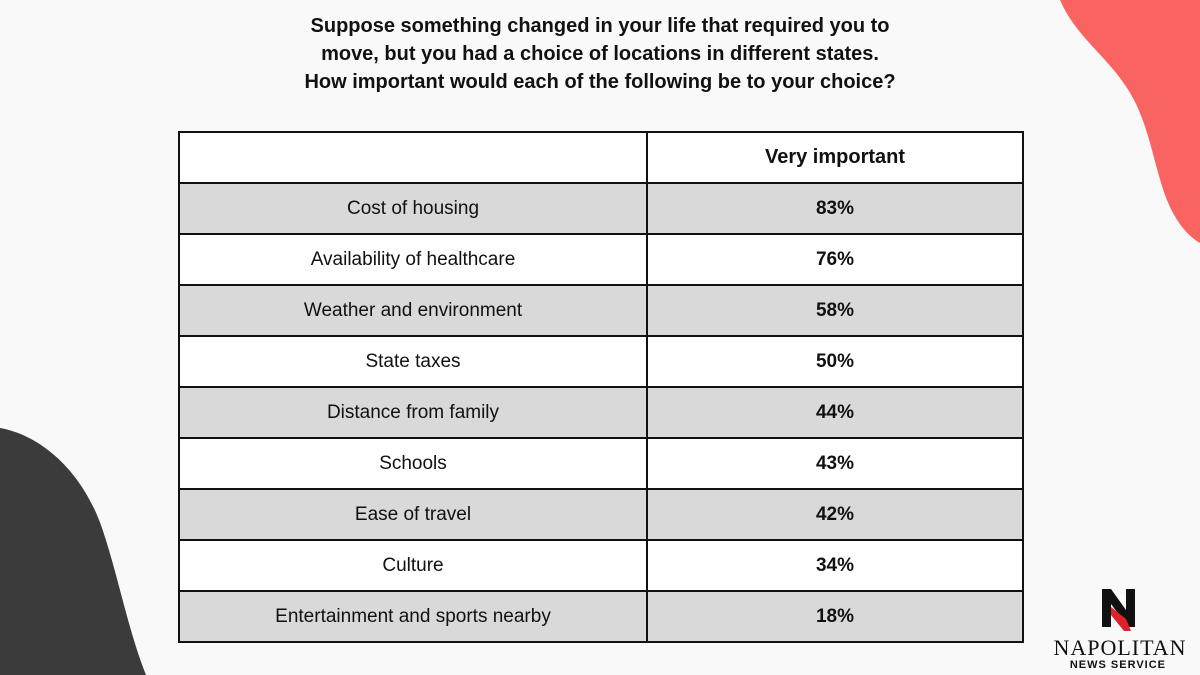  Describe the element at coordinates (1130, 121) in the screenshot. I see `coral-blob-shape` at that location.